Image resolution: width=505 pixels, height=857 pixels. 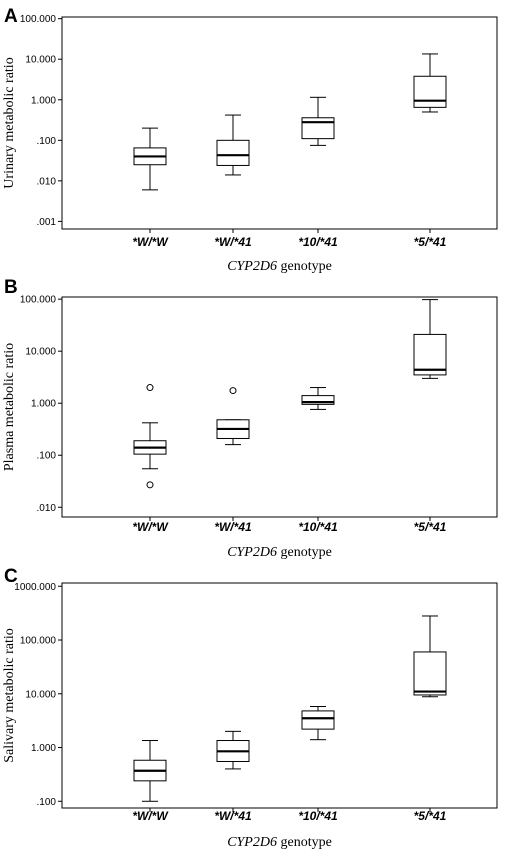 I want to click on y-axis-label: Salivary metabolic ratio, so click(x=9, y=695).